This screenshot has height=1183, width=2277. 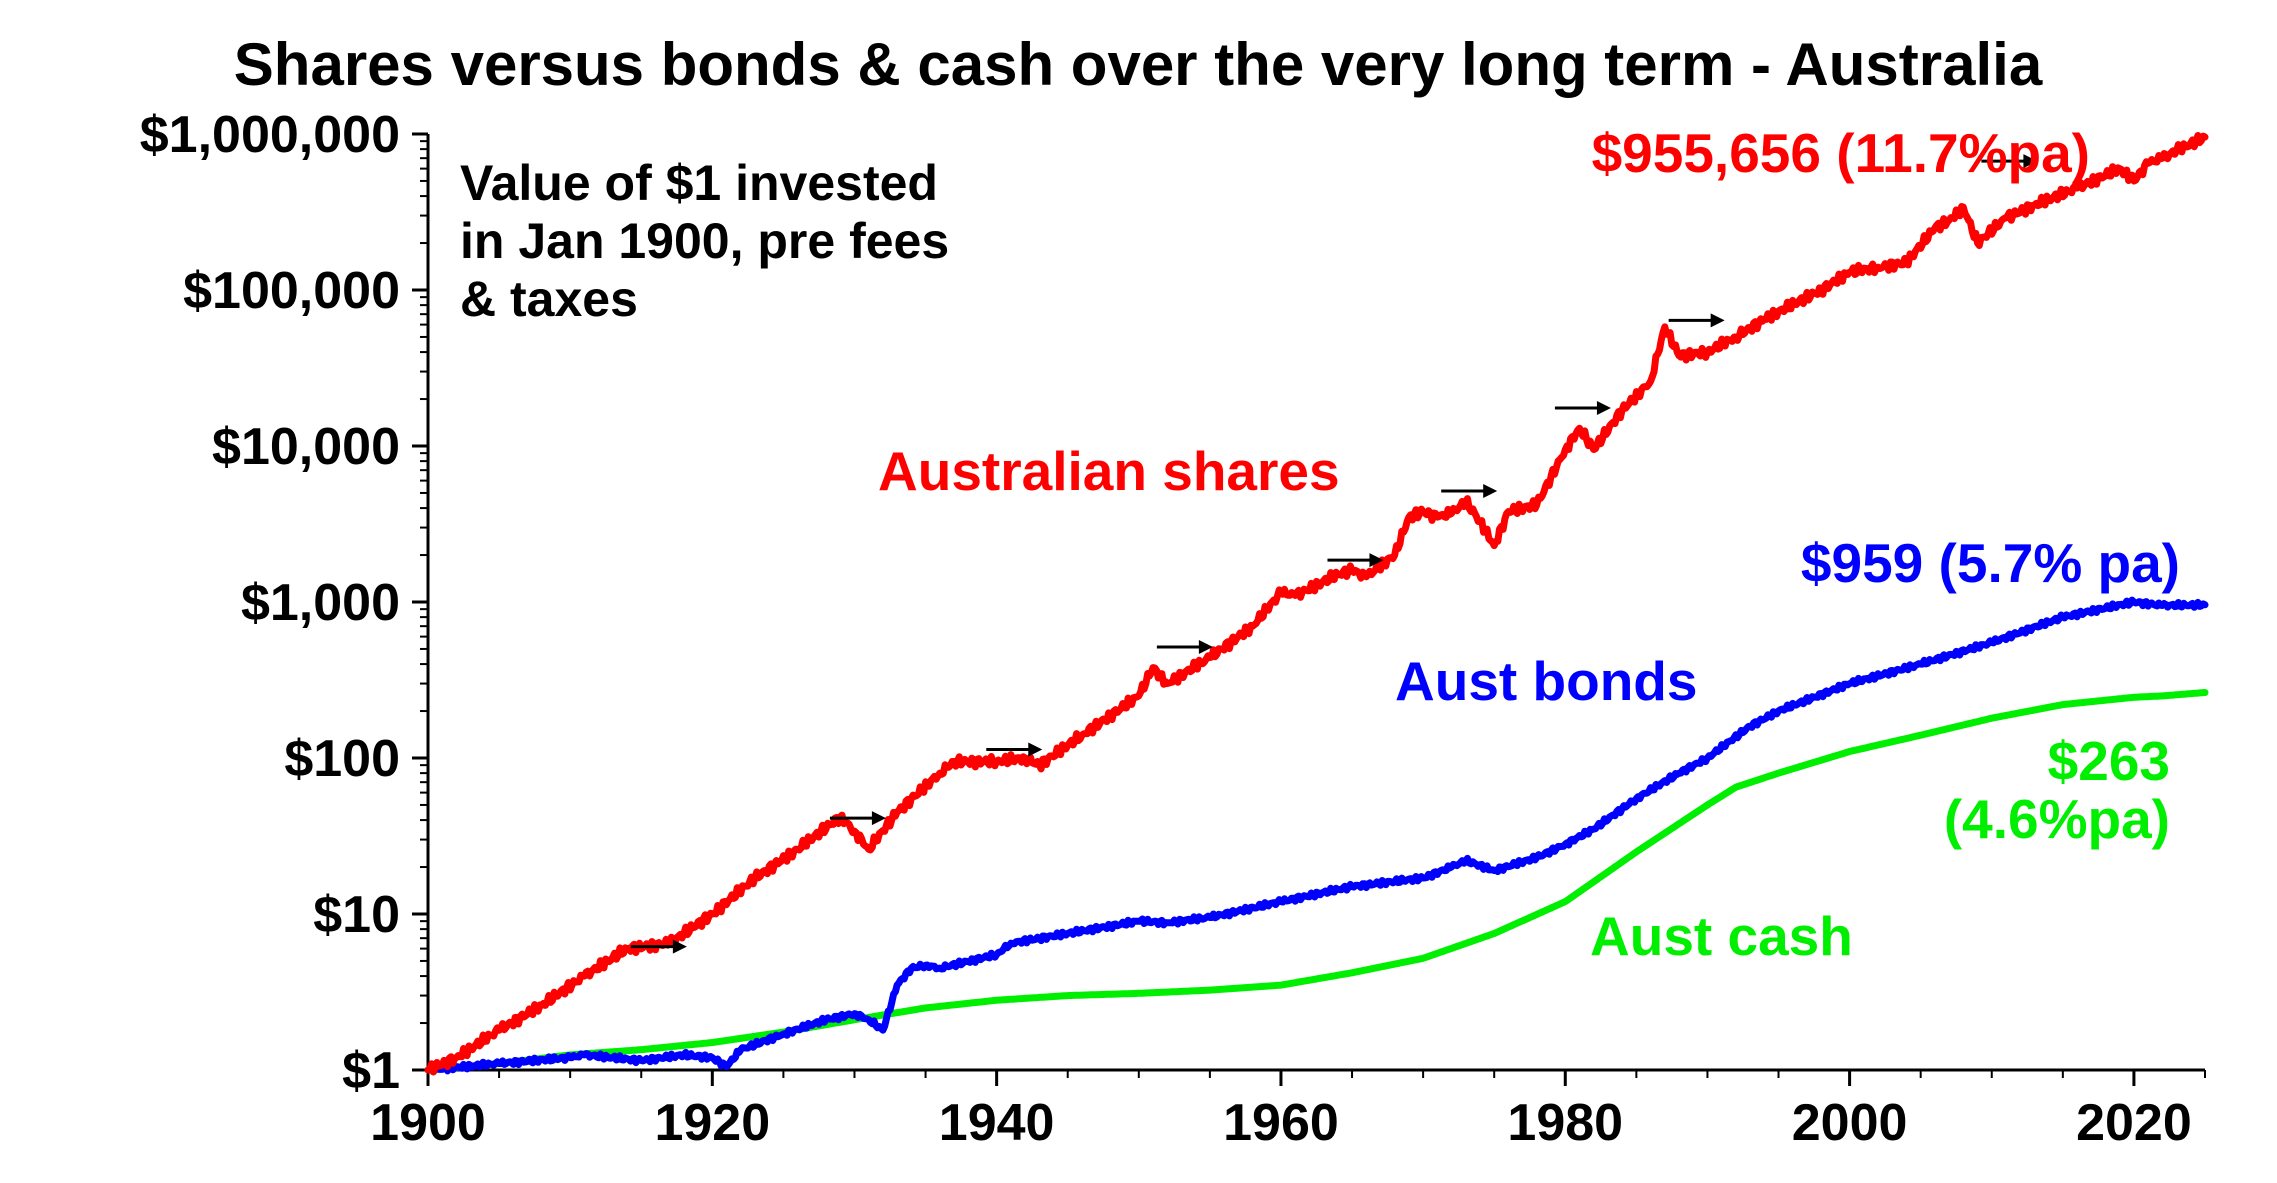 I want to click on x-tick-label: 1960, so click(x=1281, y=1123).